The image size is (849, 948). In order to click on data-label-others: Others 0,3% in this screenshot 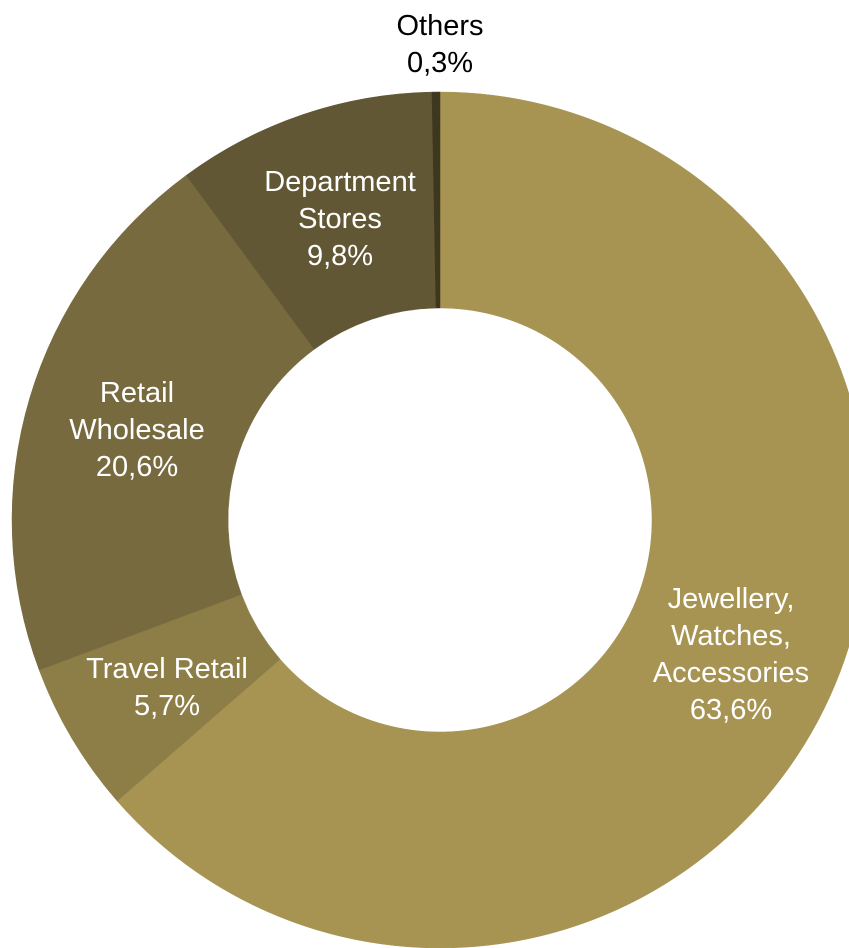, I will do `click(439, 44)`.